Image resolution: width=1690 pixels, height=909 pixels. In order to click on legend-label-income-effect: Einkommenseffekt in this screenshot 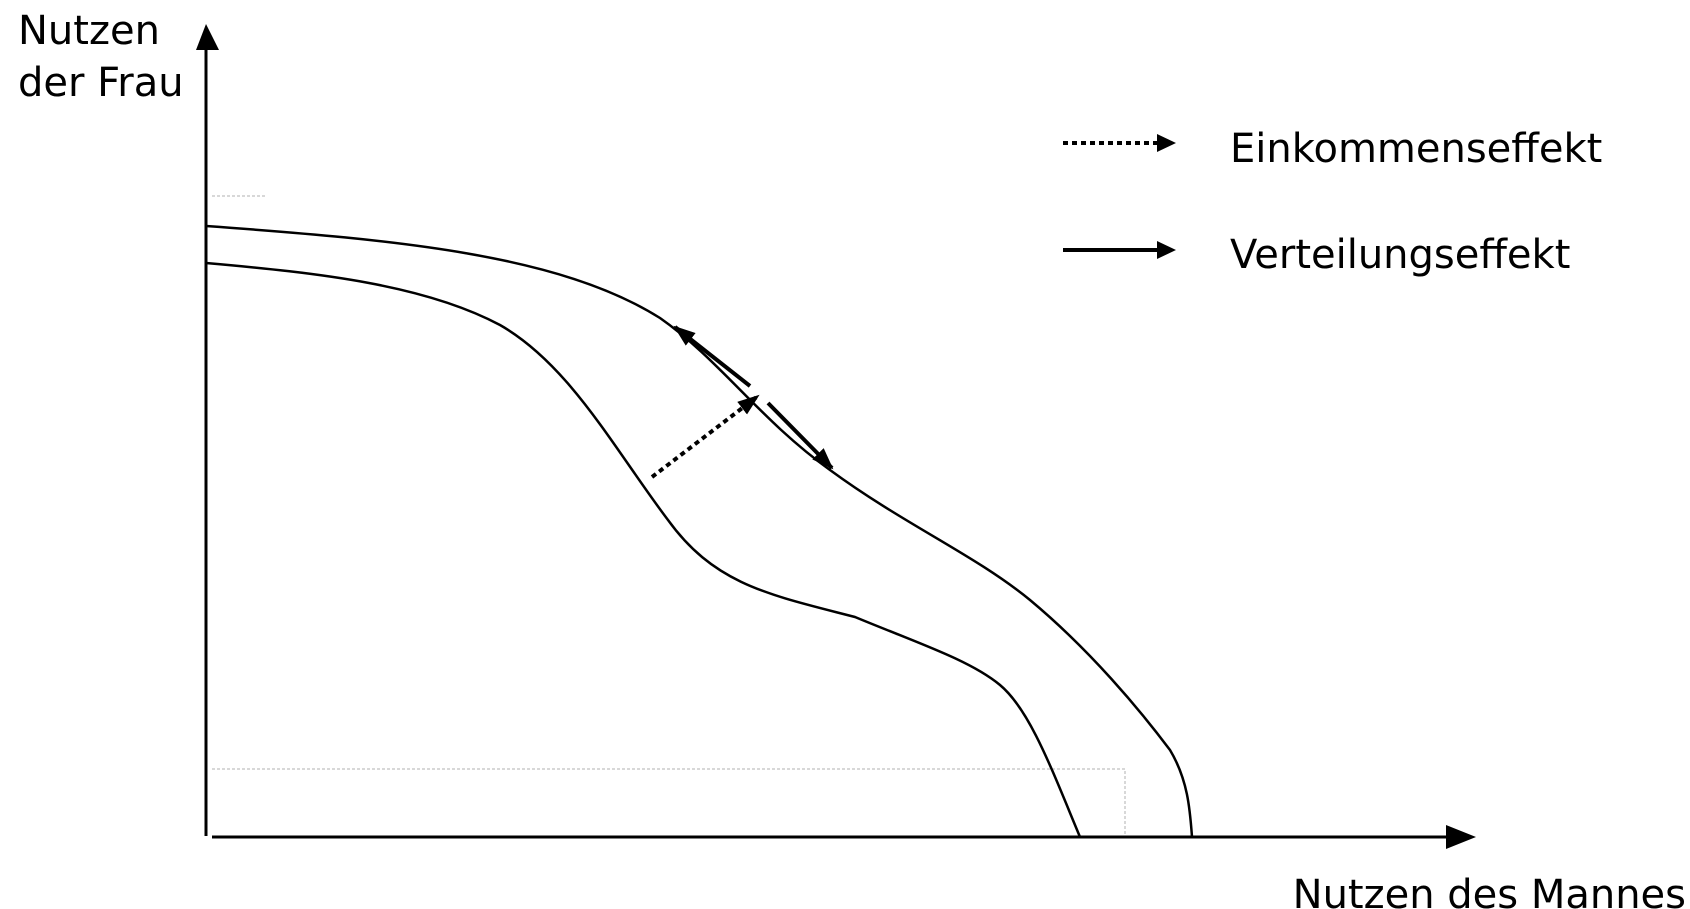, I will do `click(1416, 149)`.